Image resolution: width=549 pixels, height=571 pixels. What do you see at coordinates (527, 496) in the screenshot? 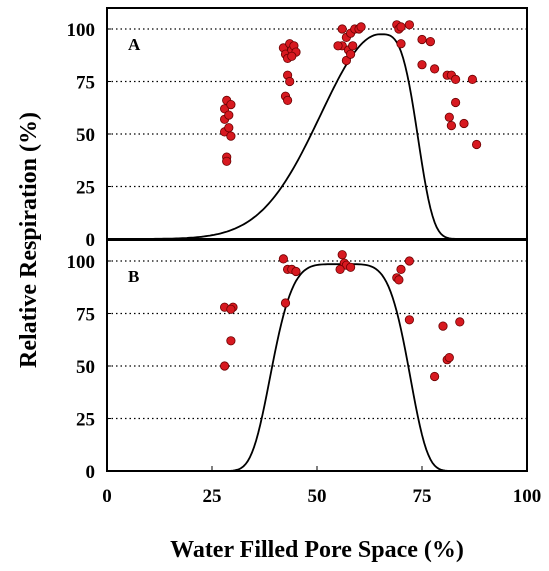
I see `x-tick-label: 100` at bounding box center [527, 496].